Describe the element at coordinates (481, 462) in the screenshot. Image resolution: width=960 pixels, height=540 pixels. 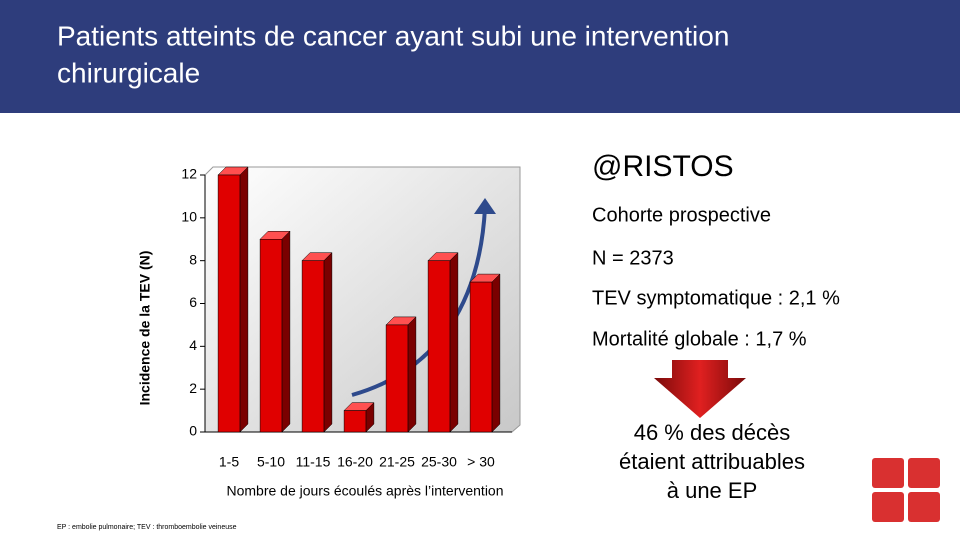
I see `x-tick-label: > 30` at that location.